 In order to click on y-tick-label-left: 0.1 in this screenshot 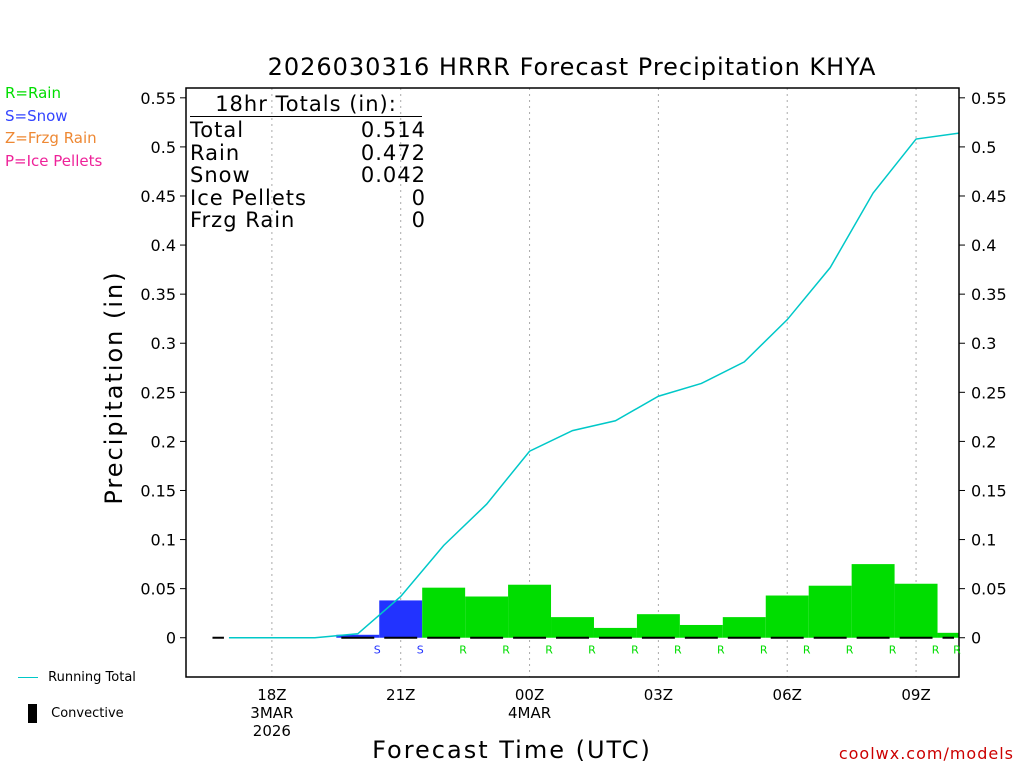, I will do `click(163, 540)`.